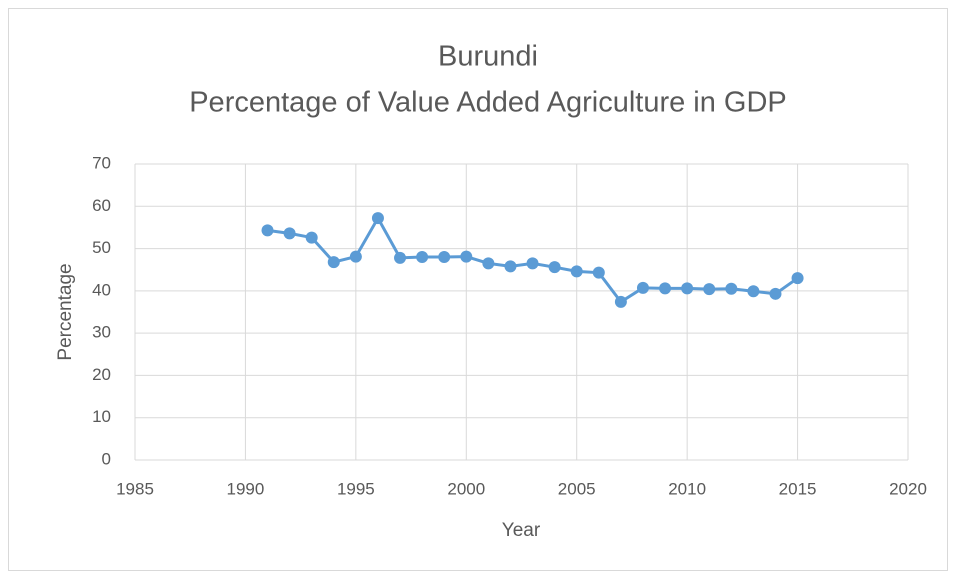 Image resolution: width=956 pixels, height=579 pixels. Describe the element at coordinates (521, 530) in the screenshot. I see `x-axis-label: Year` at that location.